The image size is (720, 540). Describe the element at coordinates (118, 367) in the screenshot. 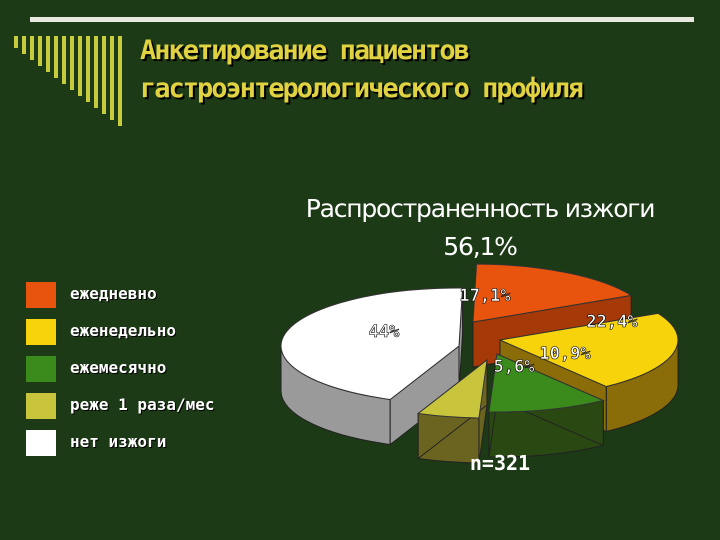

I see `legend-label: ежемесячно` at that location.